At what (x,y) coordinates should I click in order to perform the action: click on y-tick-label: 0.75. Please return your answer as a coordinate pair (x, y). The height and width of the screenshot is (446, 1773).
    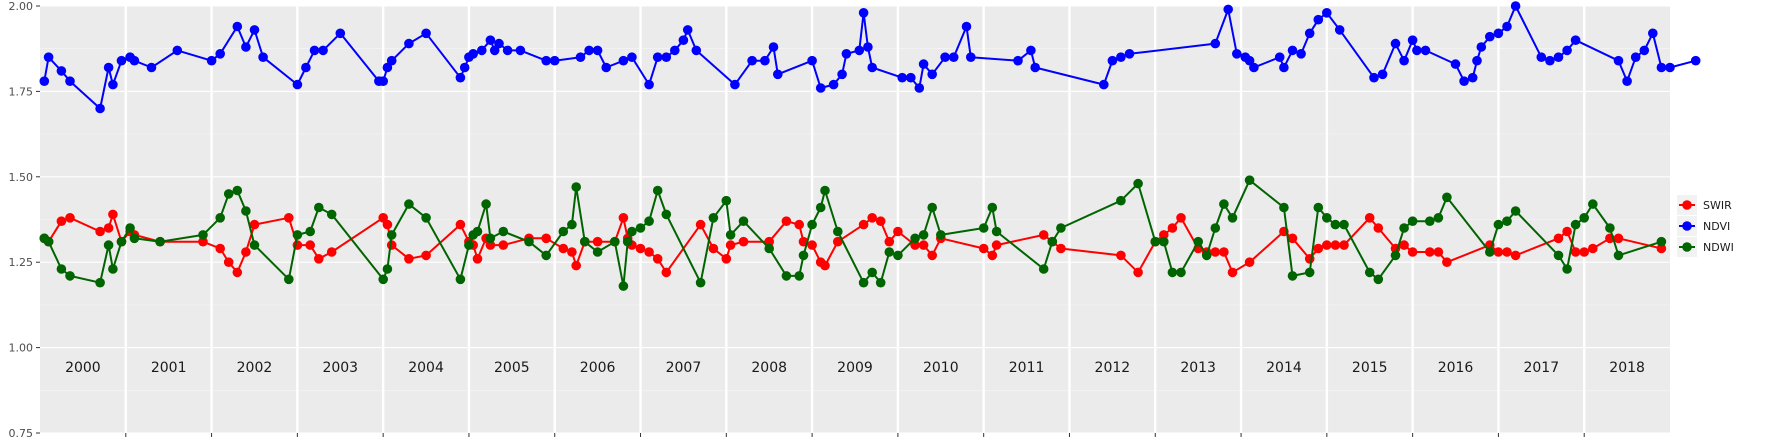
    Looking at the image, I should click on (21, 433).